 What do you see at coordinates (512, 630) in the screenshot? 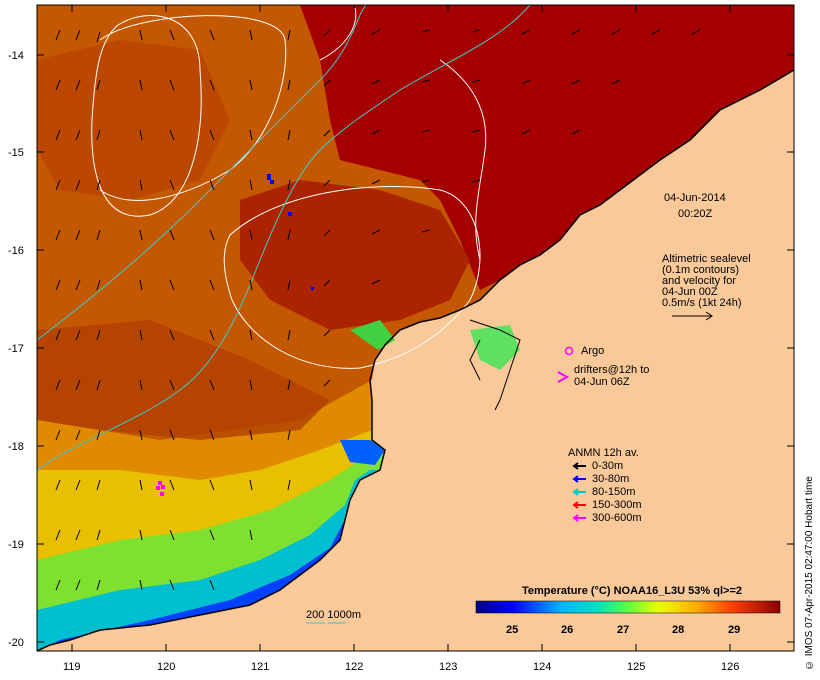
I see `colorbar-tick-label: 25` at bounding box center [512, 630].